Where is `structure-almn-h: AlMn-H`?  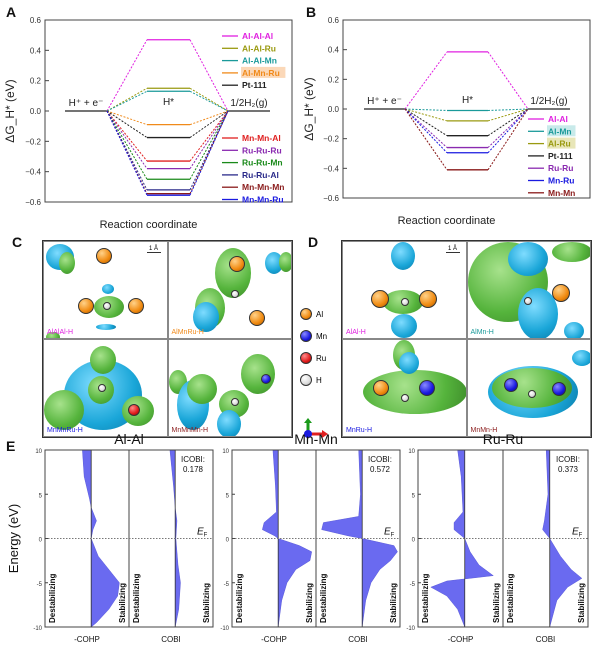 structure-almn-h: AlMn-H is located at coordinates (528, 290).